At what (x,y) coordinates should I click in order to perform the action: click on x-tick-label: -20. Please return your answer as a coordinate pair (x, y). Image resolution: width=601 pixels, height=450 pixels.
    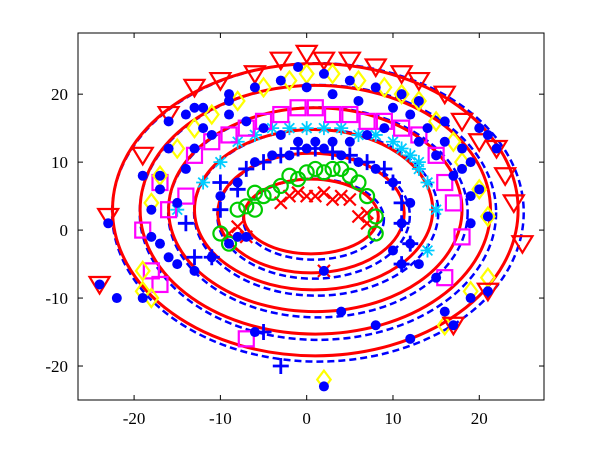
    Looking at the image, I should click on (134, 418).